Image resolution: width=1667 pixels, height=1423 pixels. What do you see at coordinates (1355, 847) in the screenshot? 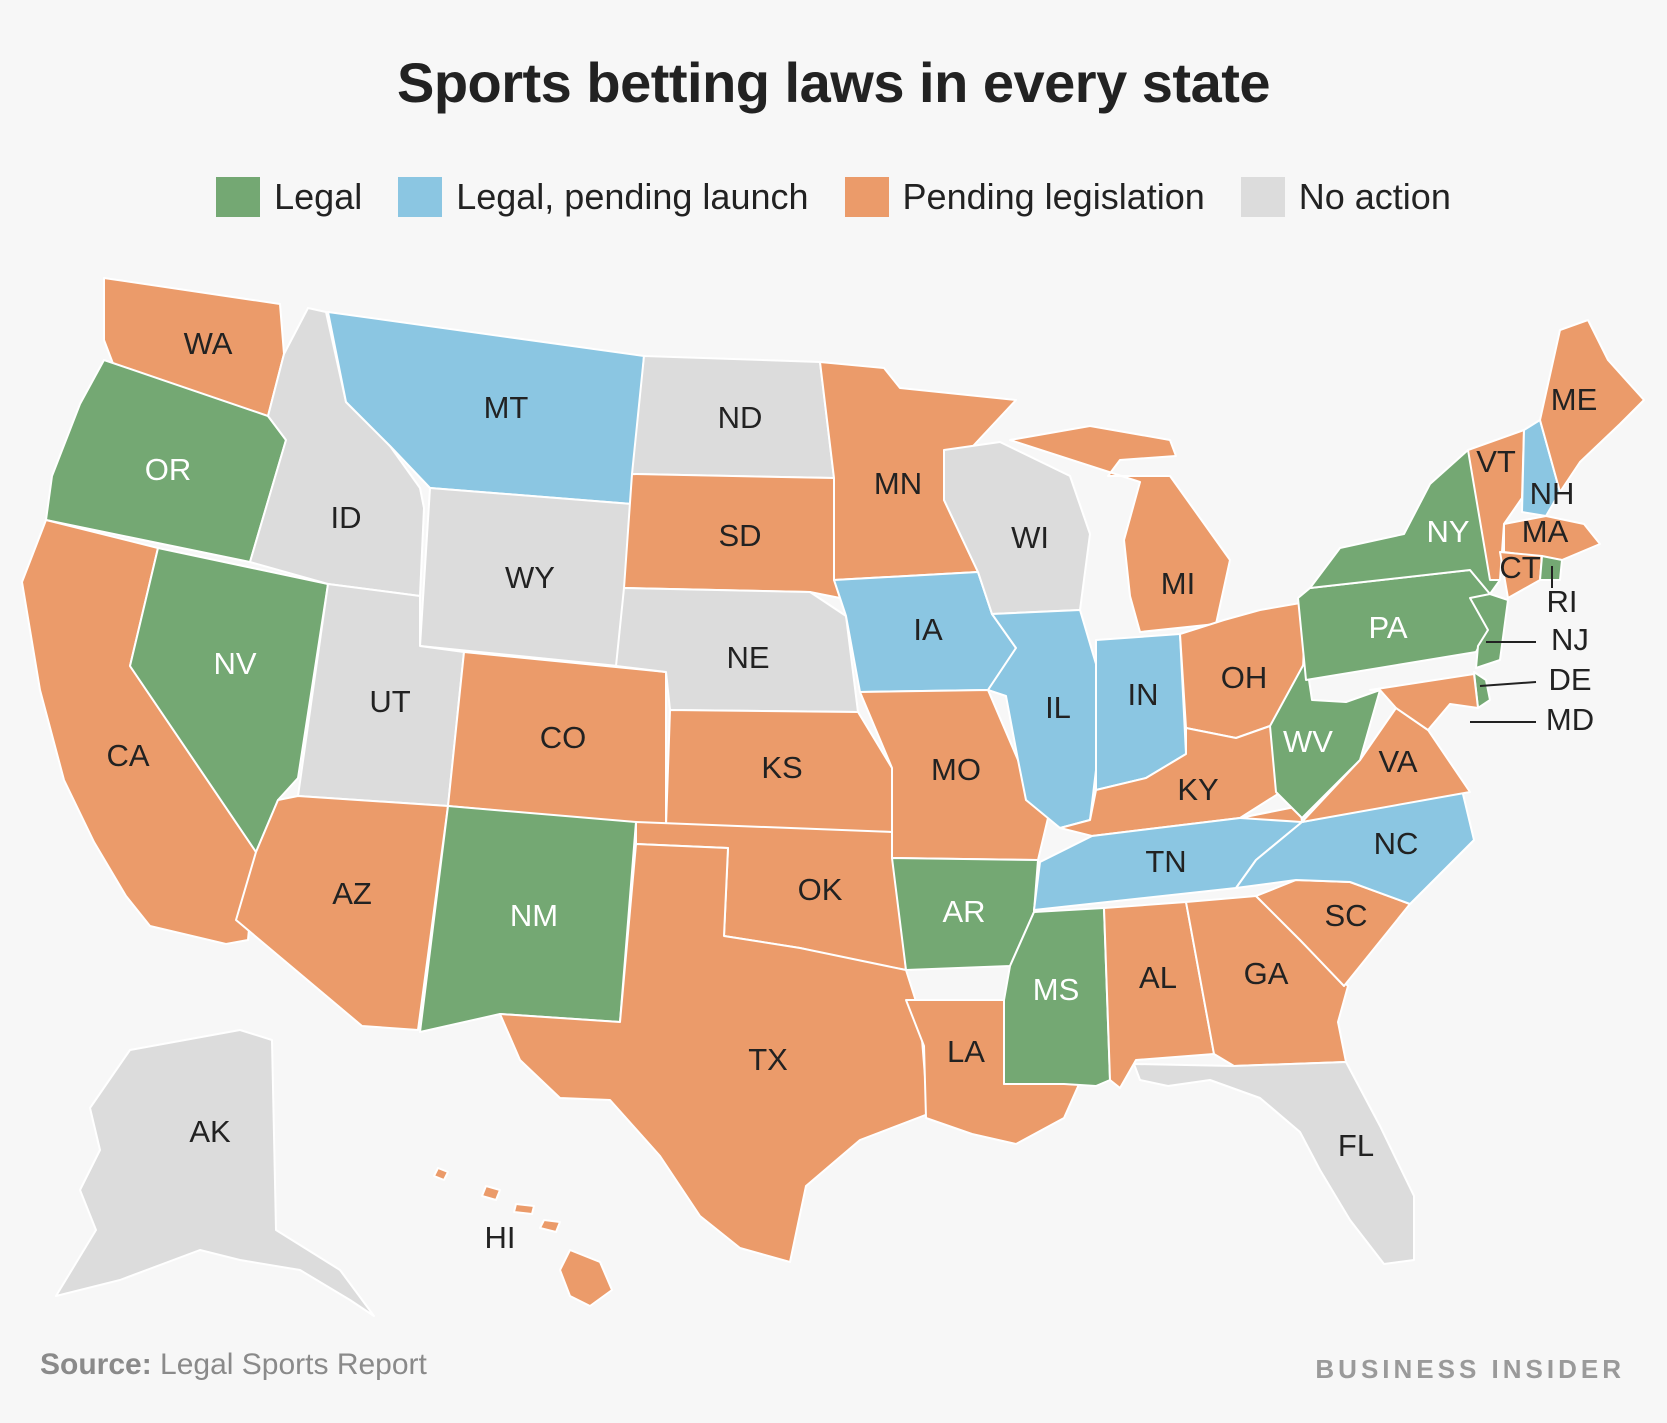
I see `state-nc` at bounding box center [1355, 847].